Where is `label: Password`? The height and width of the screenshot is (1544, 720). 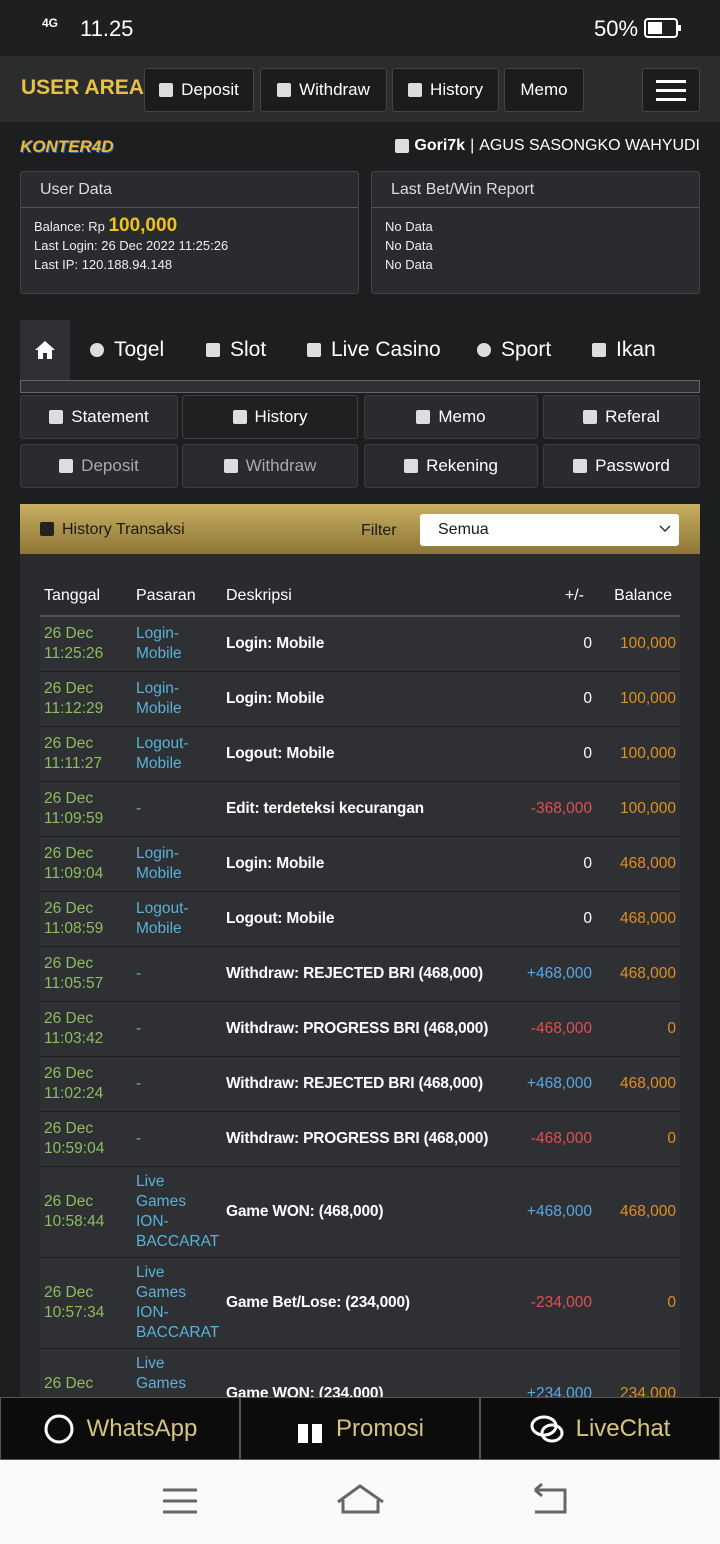 label: Password is located at coordinates (632, 465).